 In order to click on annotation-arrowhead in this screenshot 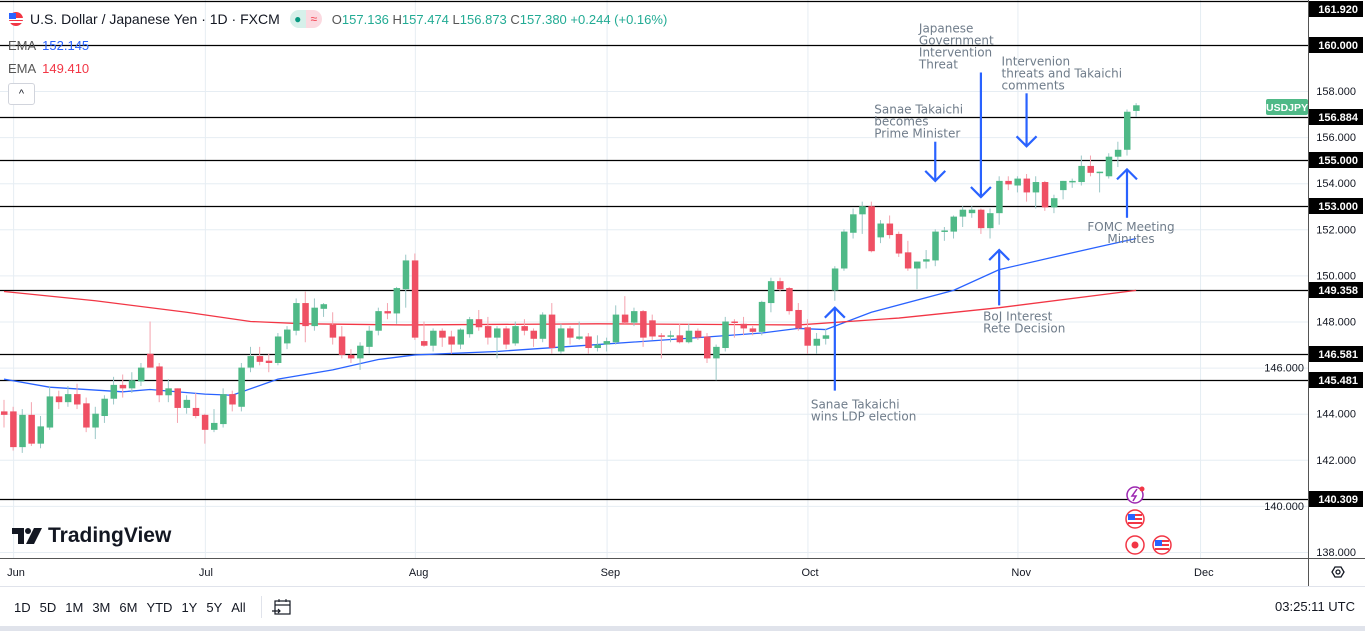, I will do `click(835, 312)`.